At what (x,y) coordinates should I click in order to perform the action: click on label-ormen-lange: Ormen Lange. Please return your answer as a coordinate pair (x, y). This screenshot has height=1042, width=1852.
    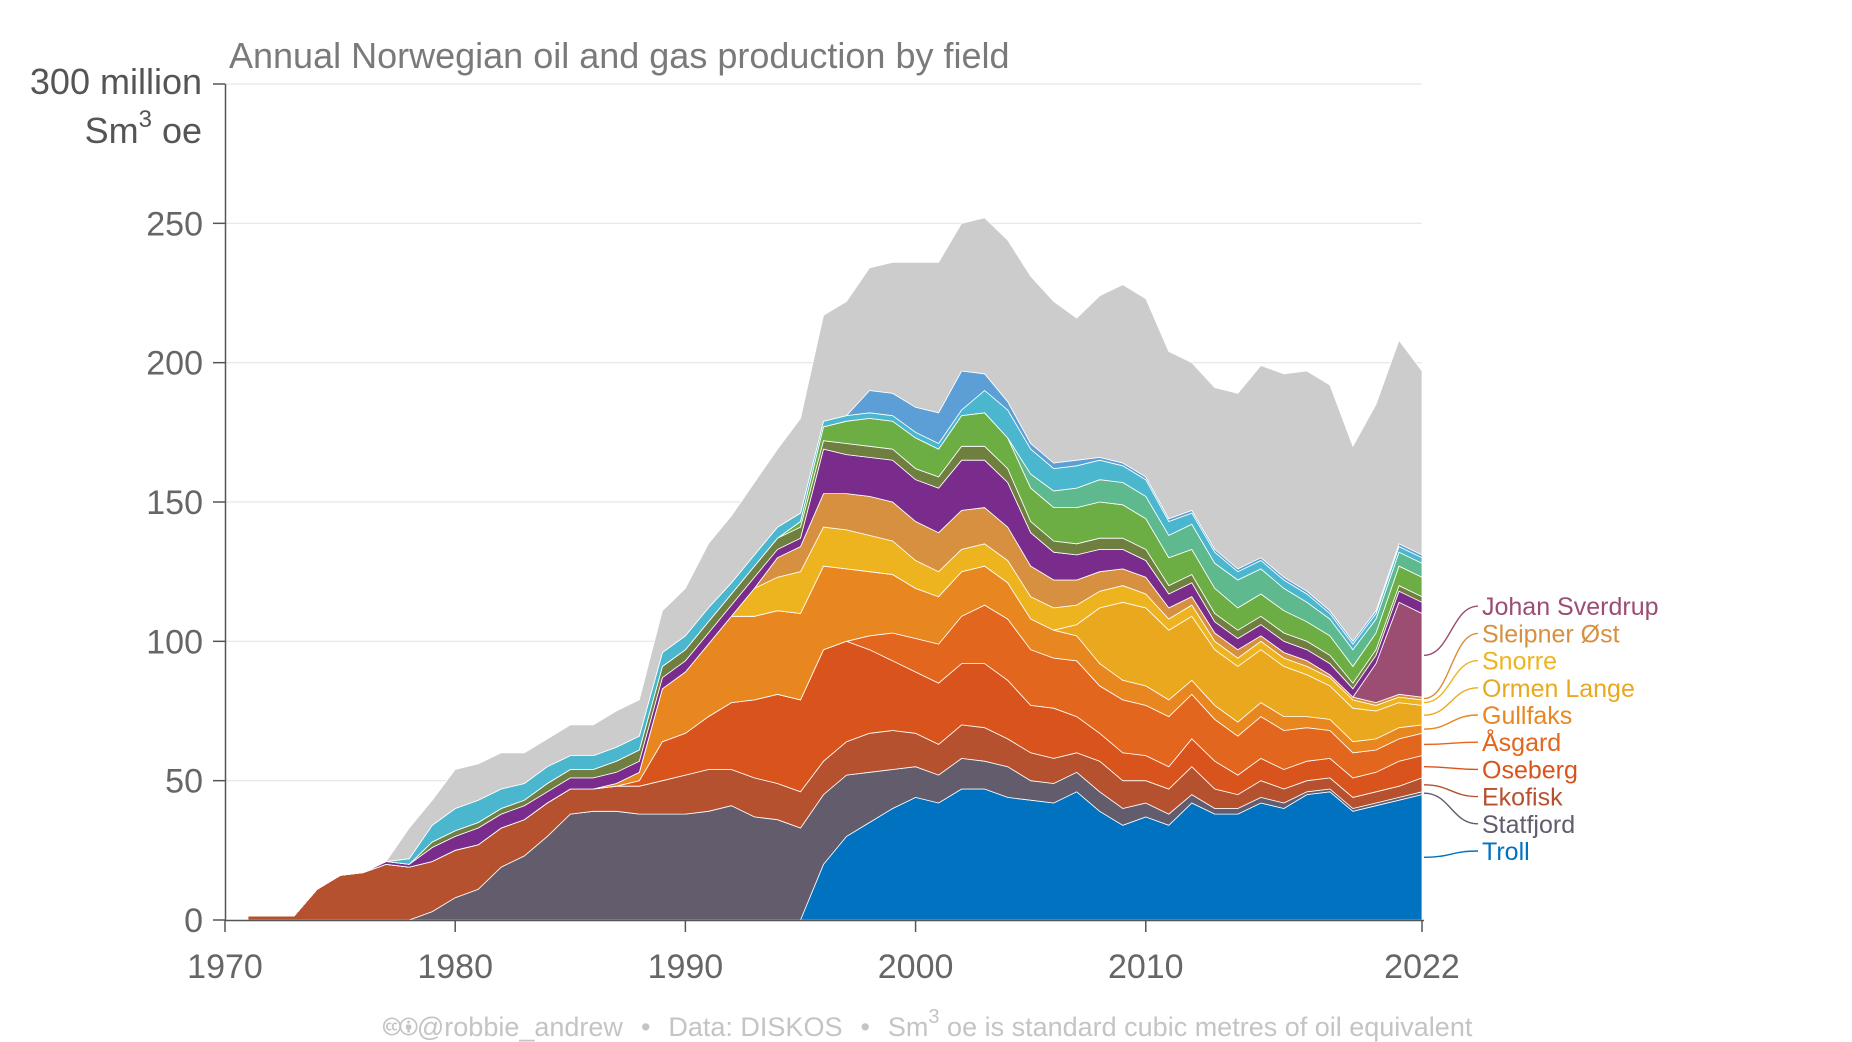
    Looking at the image, I should click on (1558, 689).